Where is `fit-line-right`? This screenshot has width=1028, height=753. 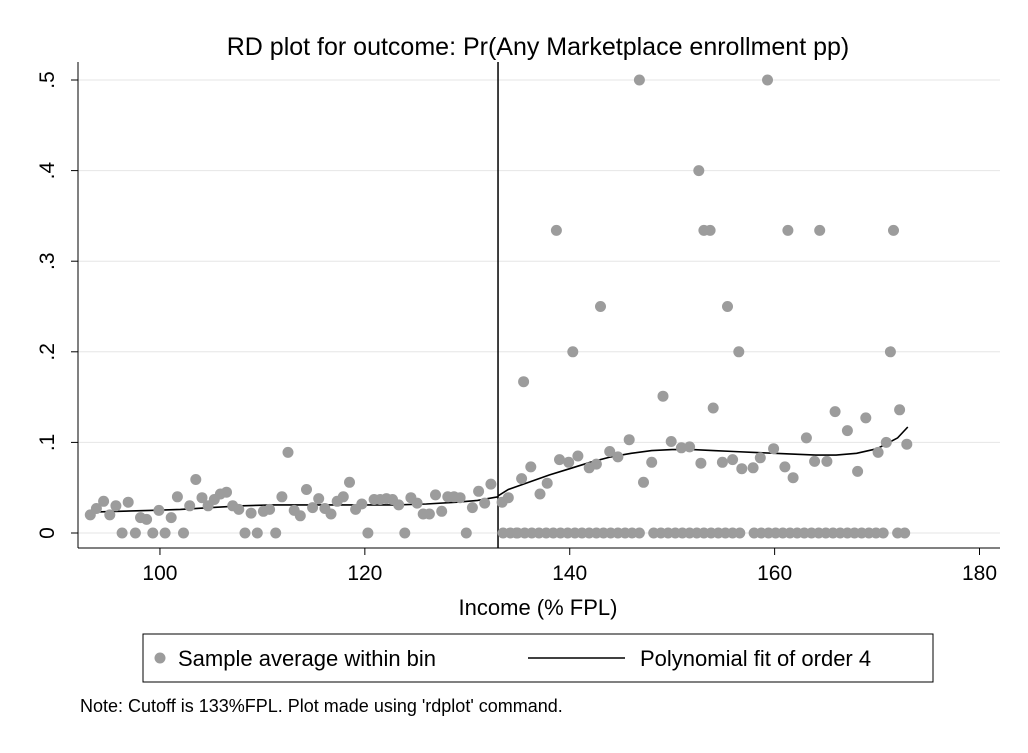
fit-line-right is located at coordinates (703, 461).